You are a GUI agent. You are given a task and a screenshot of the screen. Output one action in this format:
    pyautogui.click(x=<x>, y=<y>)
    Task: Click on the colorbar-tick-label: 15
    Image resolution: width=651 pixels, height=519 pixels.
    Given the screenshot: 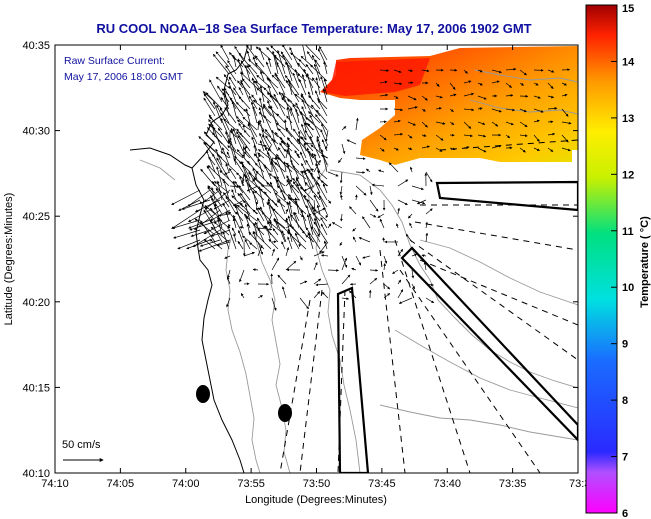 What is the action you would take?
    pyautogui.click(x=628, y=9)
    